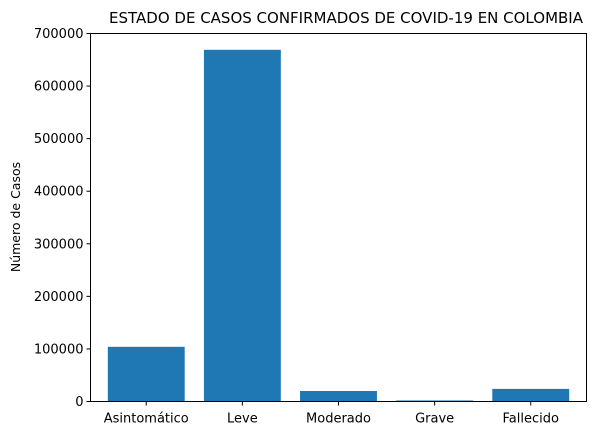 Image resolution: width=611 pixels, height=435 pixels. Describe the element at coordinates (15, 217) in the screenshot. I see `y-axis-label: Número de Casos` at that location.